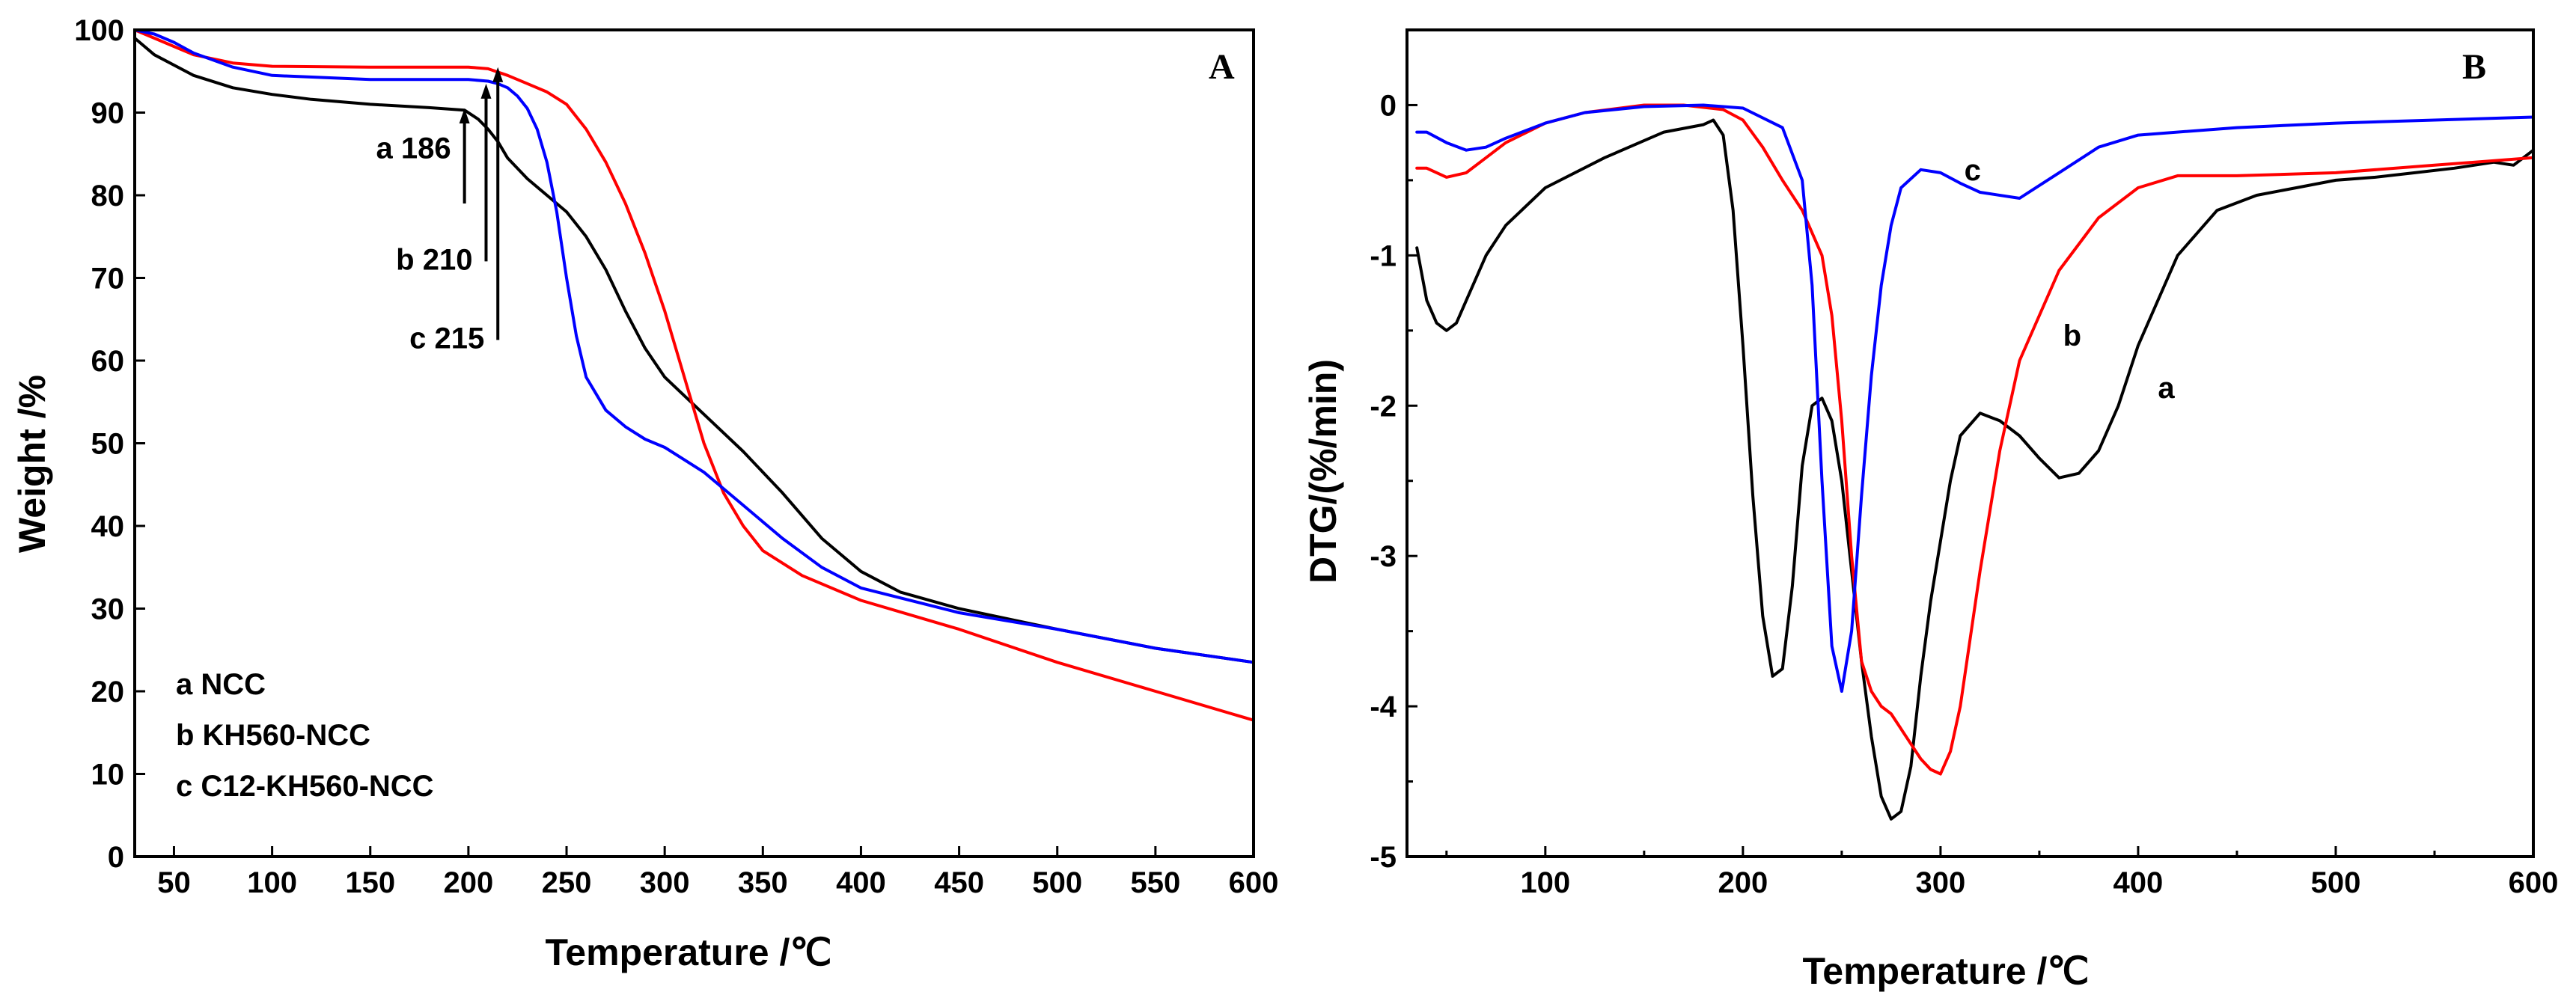 The image size is (2576, 1004). What do you see at coordinates (370, 882) in the screenshot?
I see `x-tick-label: 150` at bounding box center [370, 882].